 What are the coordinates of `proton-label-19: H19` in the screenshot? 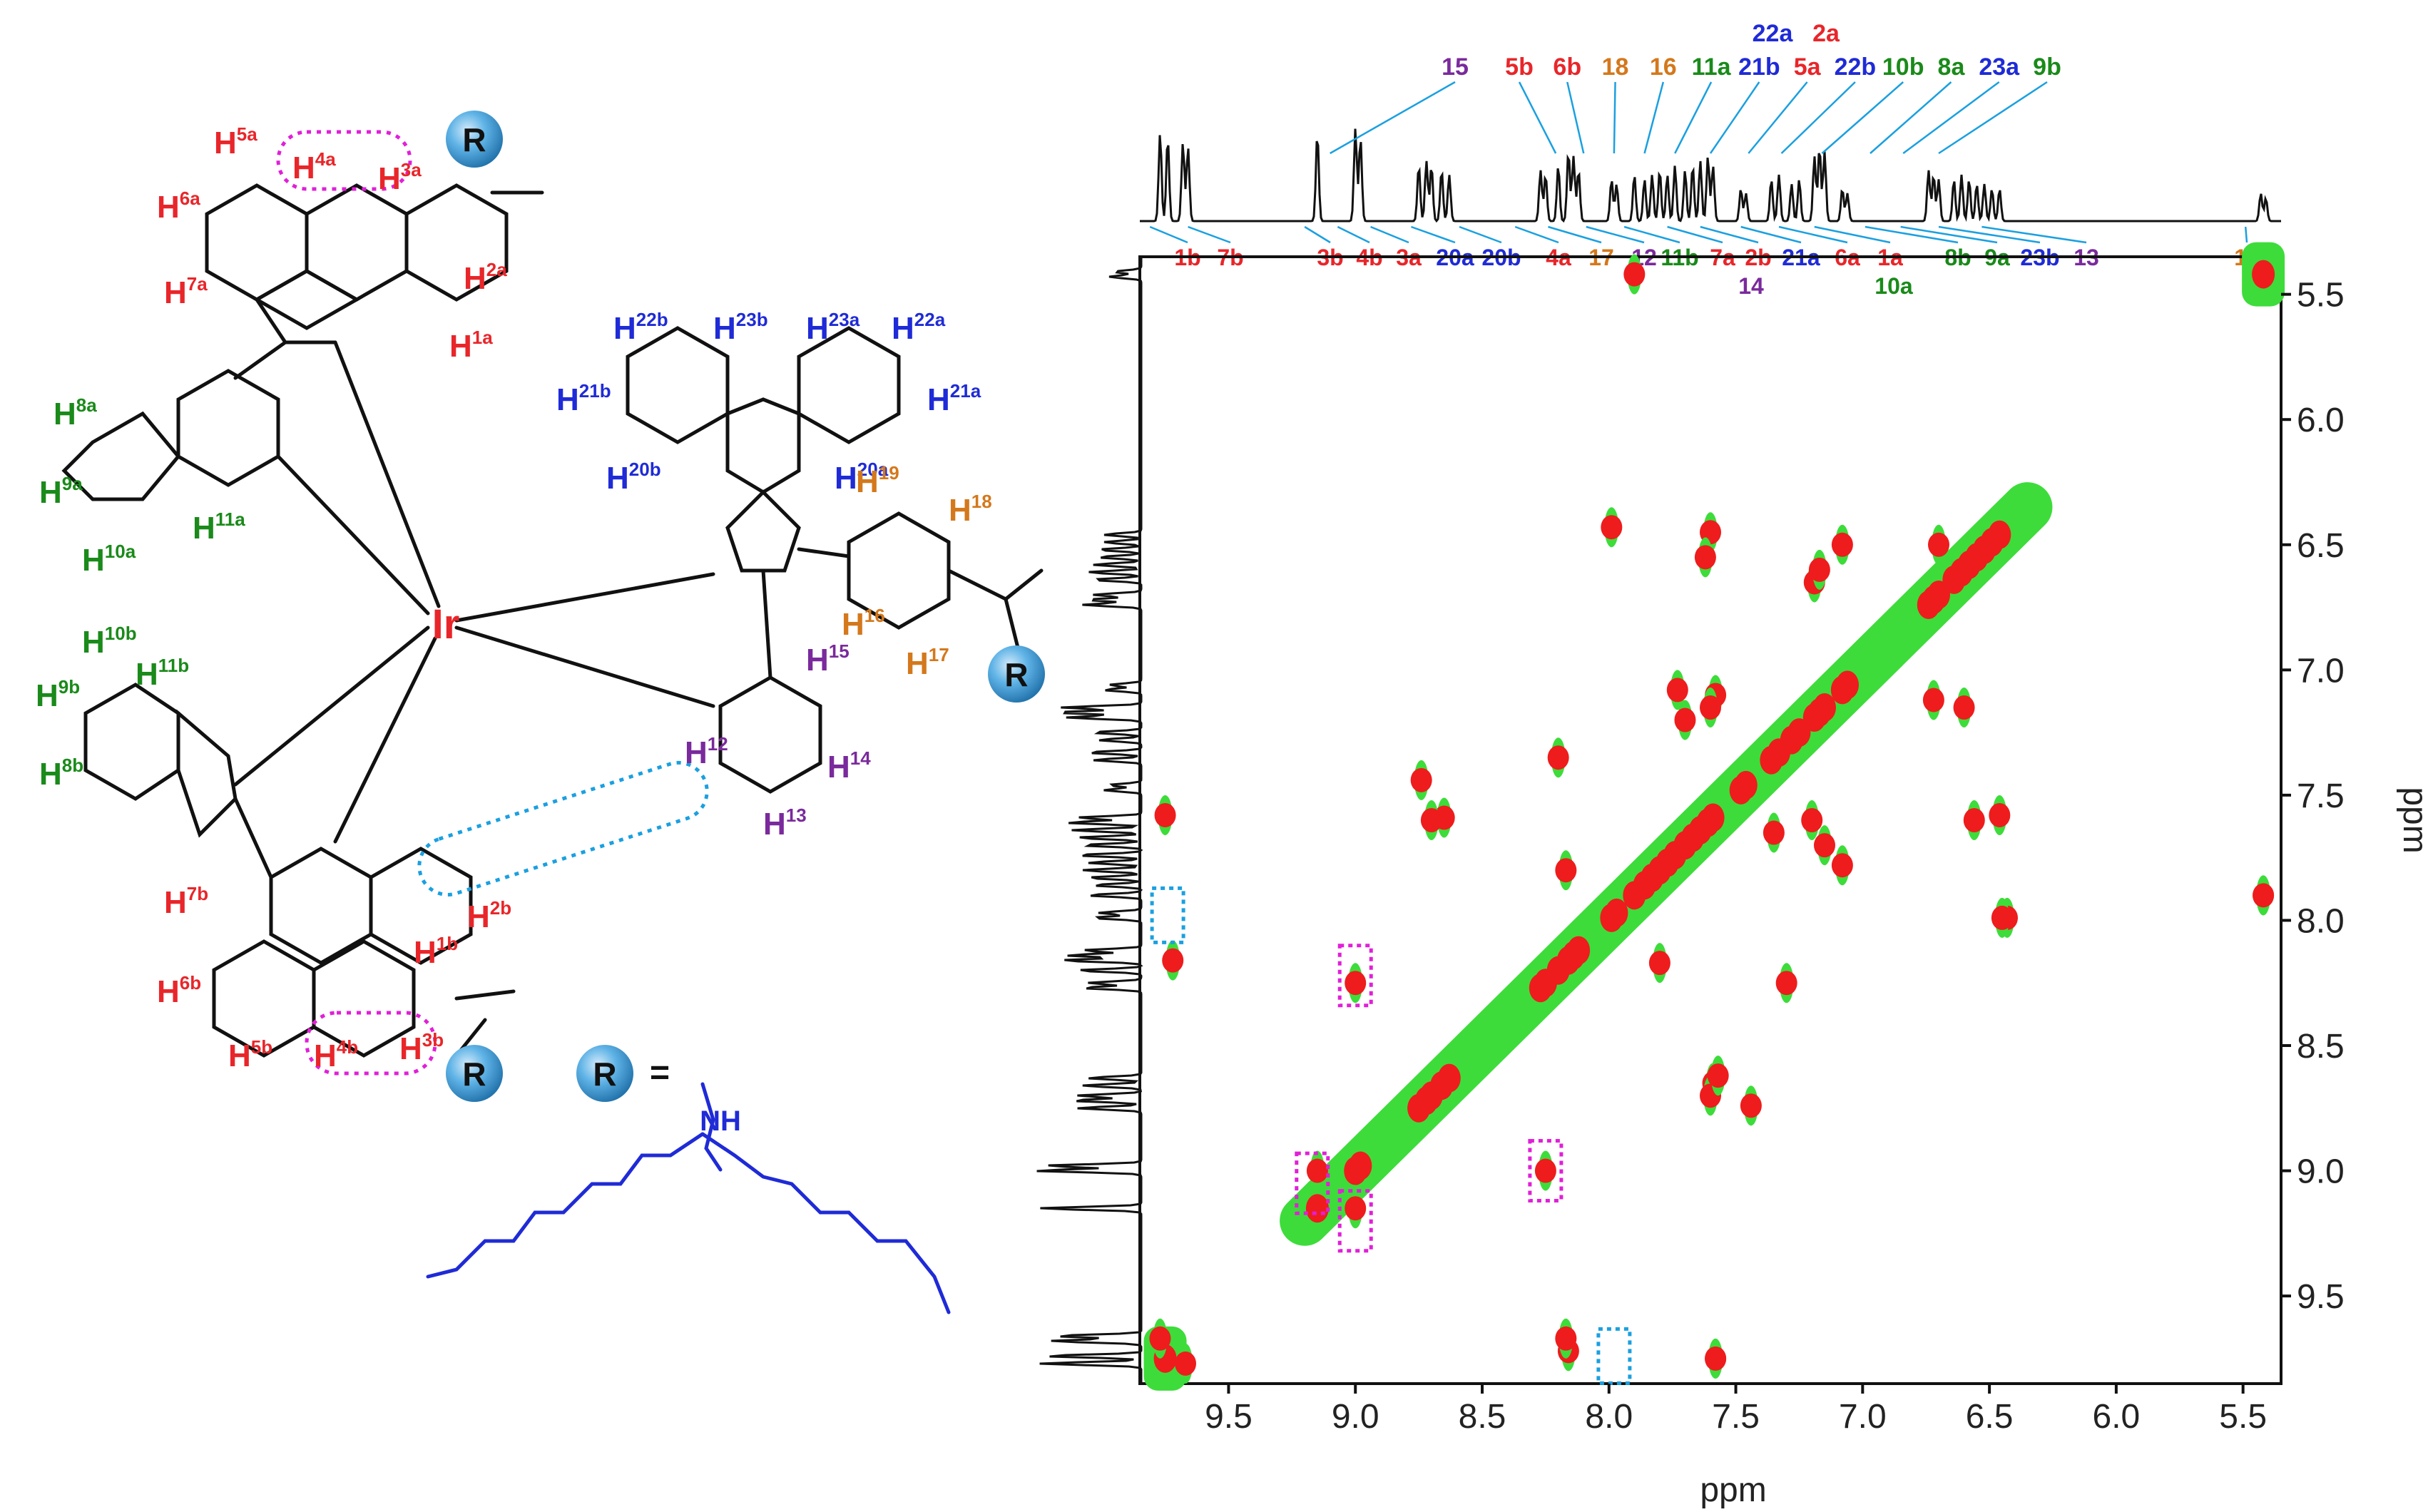 It's located at (877, 480).